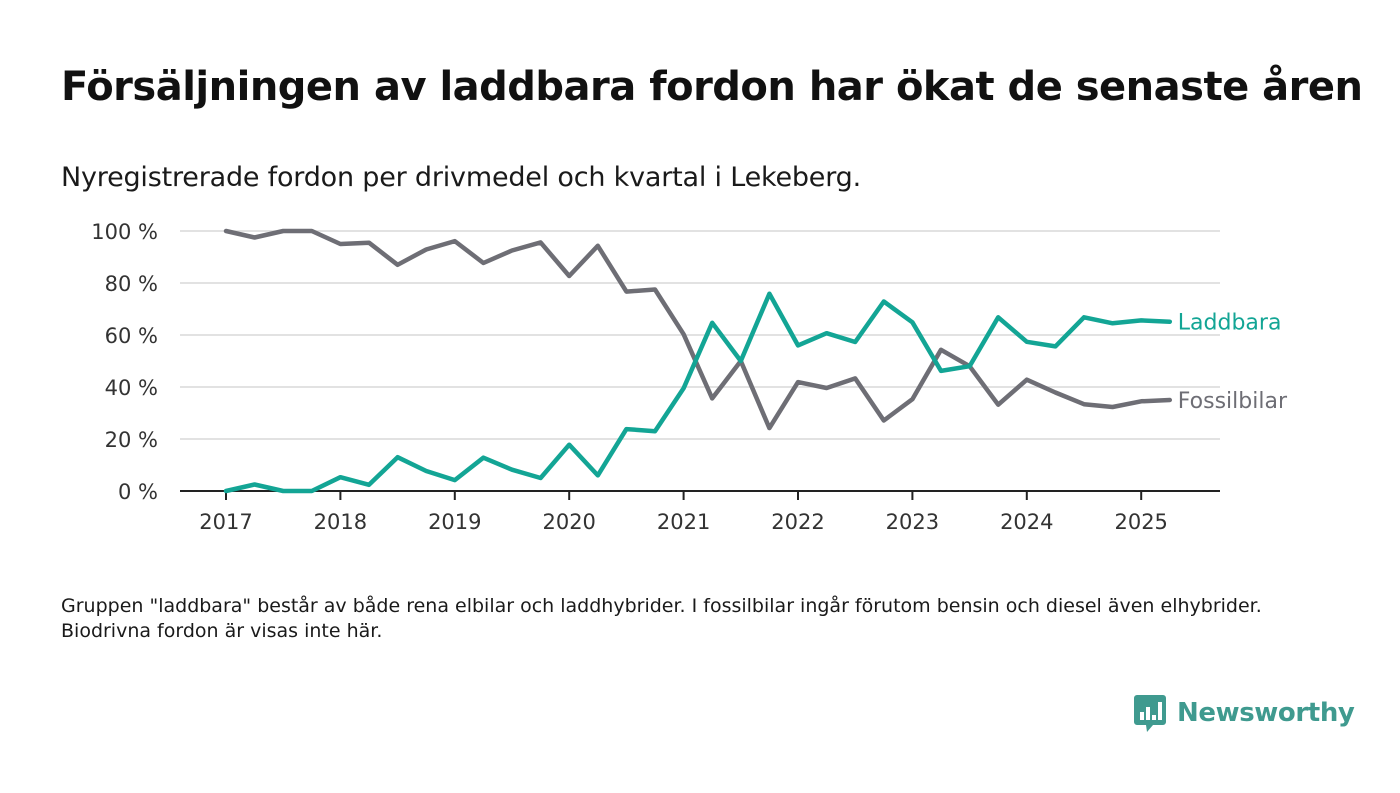 Image resolution: width=1400 pixels, height=793 pixels. What do you see at coordinates (131, 336) in the screenshot?
I see `y-tick-label: 60 %` at bounding box center [131, 336].